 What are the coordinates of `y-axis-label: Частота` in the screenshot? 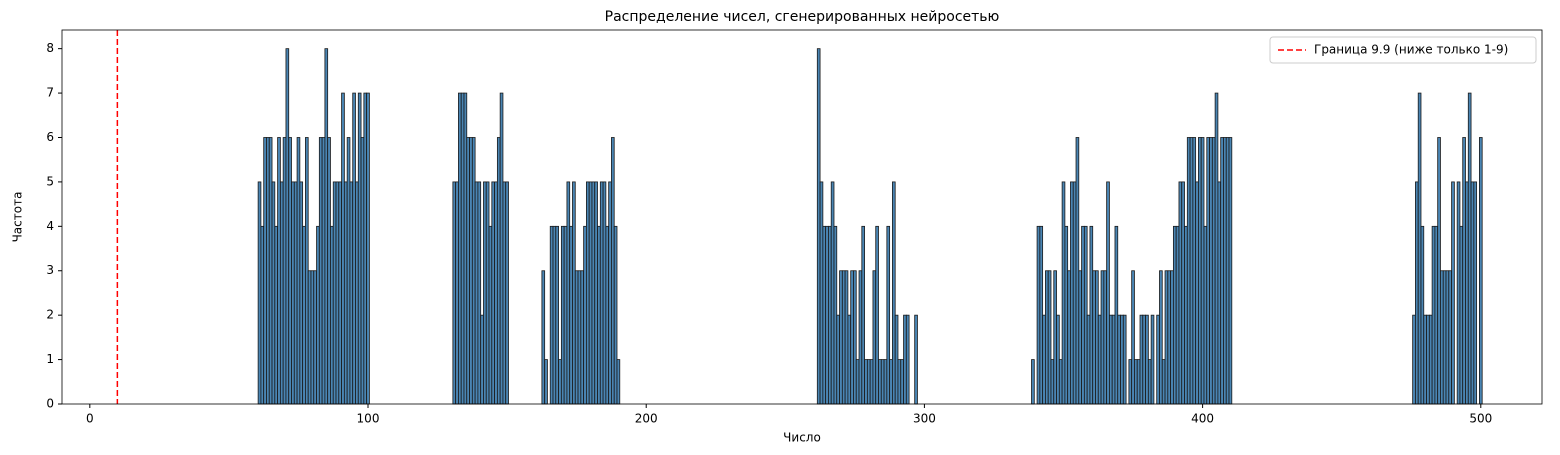 It's located at (18, 217).